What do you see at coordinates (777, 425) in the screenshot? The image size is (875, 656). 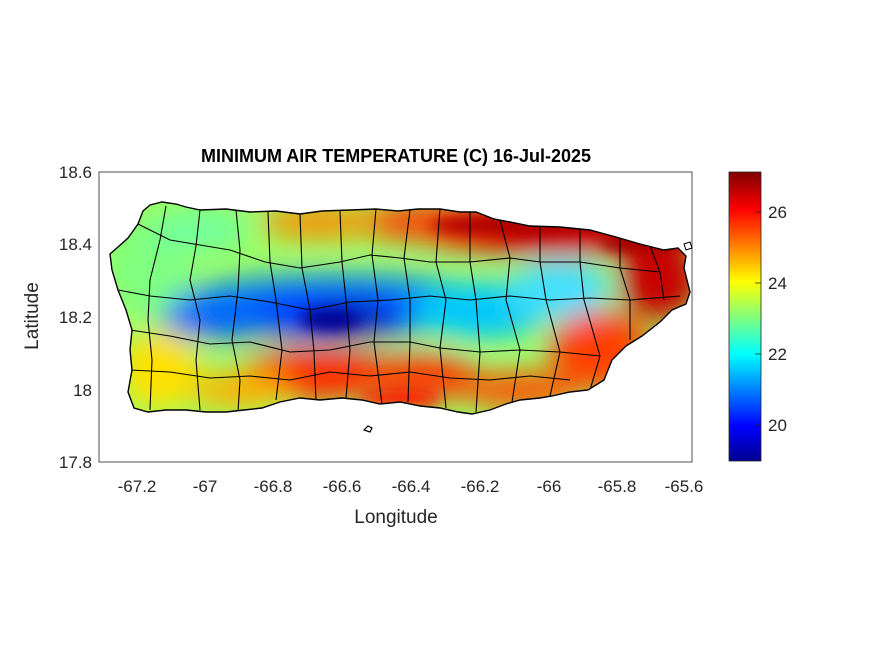 I see `colorbar-tick-label: 20` at bounding box center [777, 425].